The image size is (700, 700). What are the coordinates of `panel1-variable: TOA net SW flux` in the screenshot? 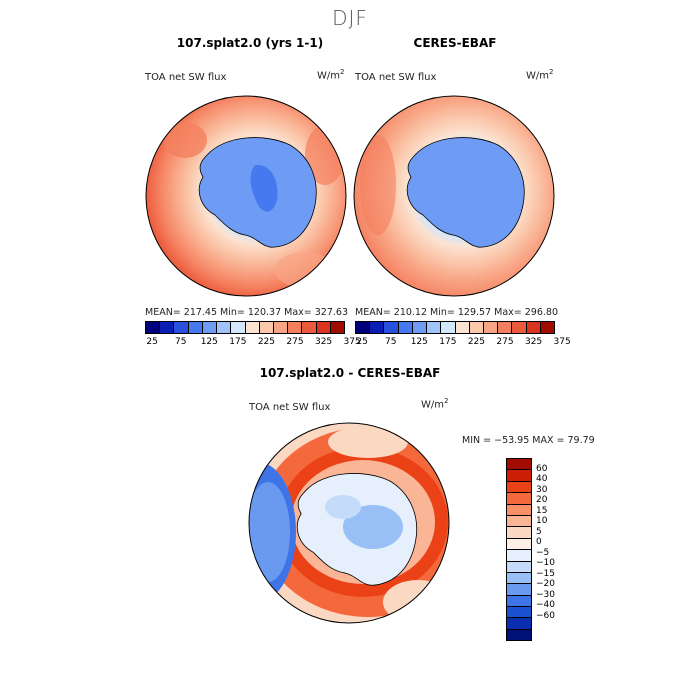 It's located at (186, 77).